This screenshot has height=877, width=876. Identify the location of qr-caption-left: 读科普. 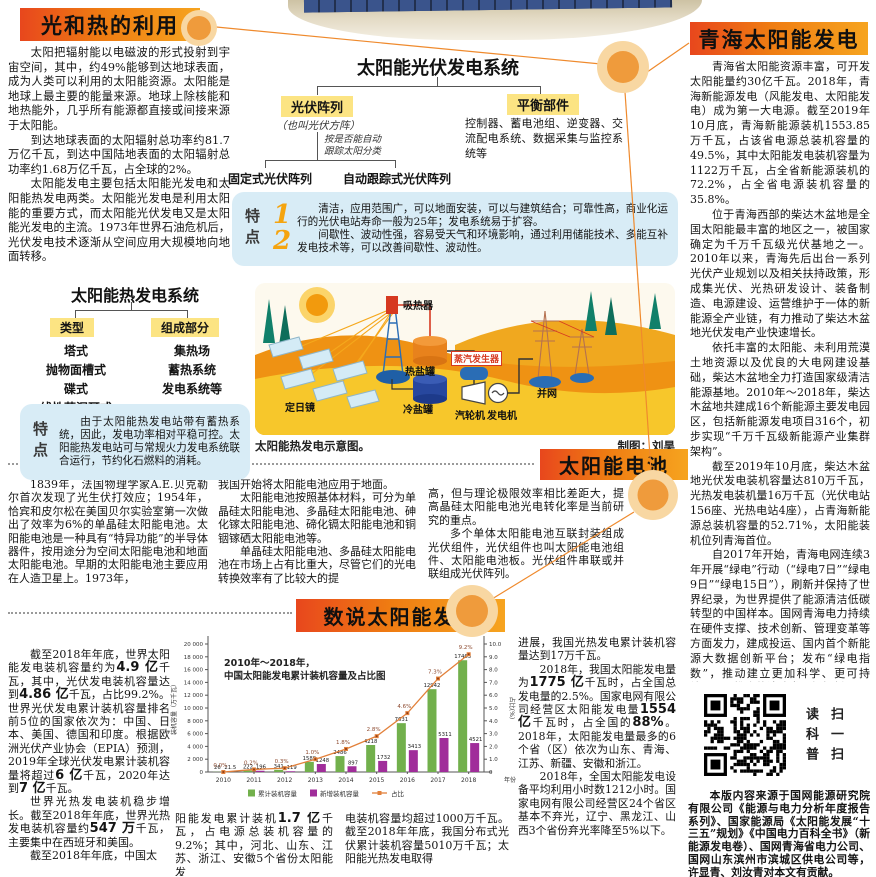
(810, 737).